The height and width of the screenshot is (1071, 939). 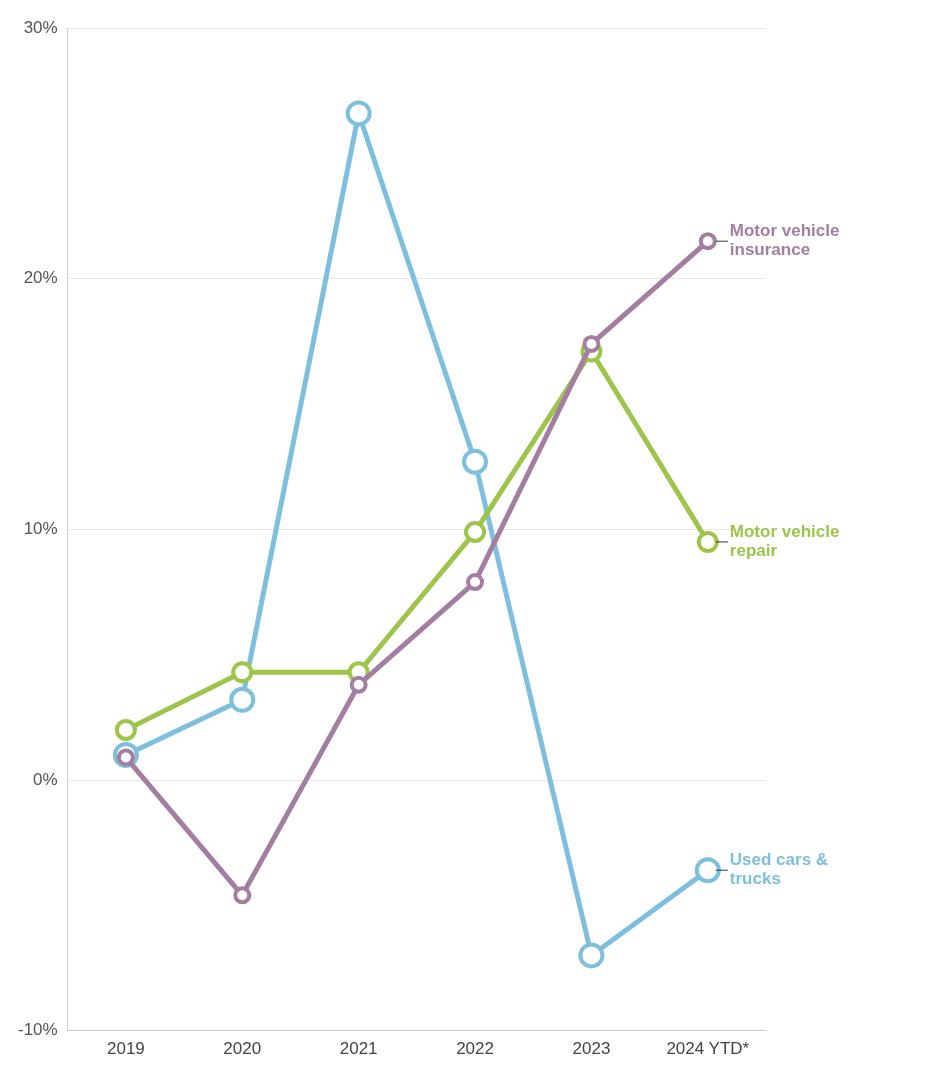 I want to click on x-tick-label: 2023, so click(x=591, y=1049).